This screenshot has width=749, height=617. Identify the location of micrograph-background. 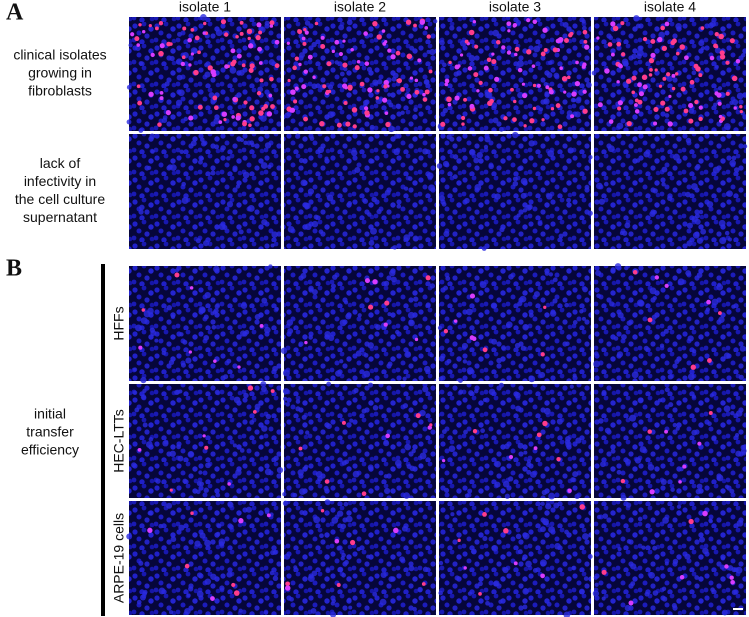
(515, 558).